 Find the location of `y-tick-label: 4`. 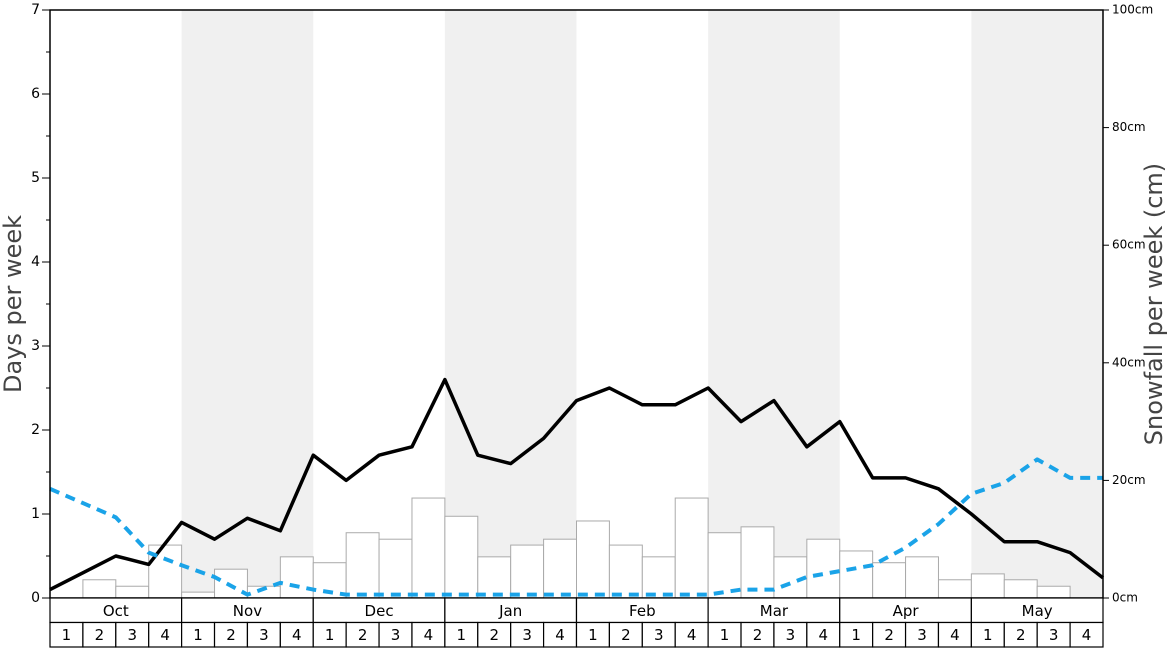

y-tick-label: 4 is located at coordinates (35, 262).